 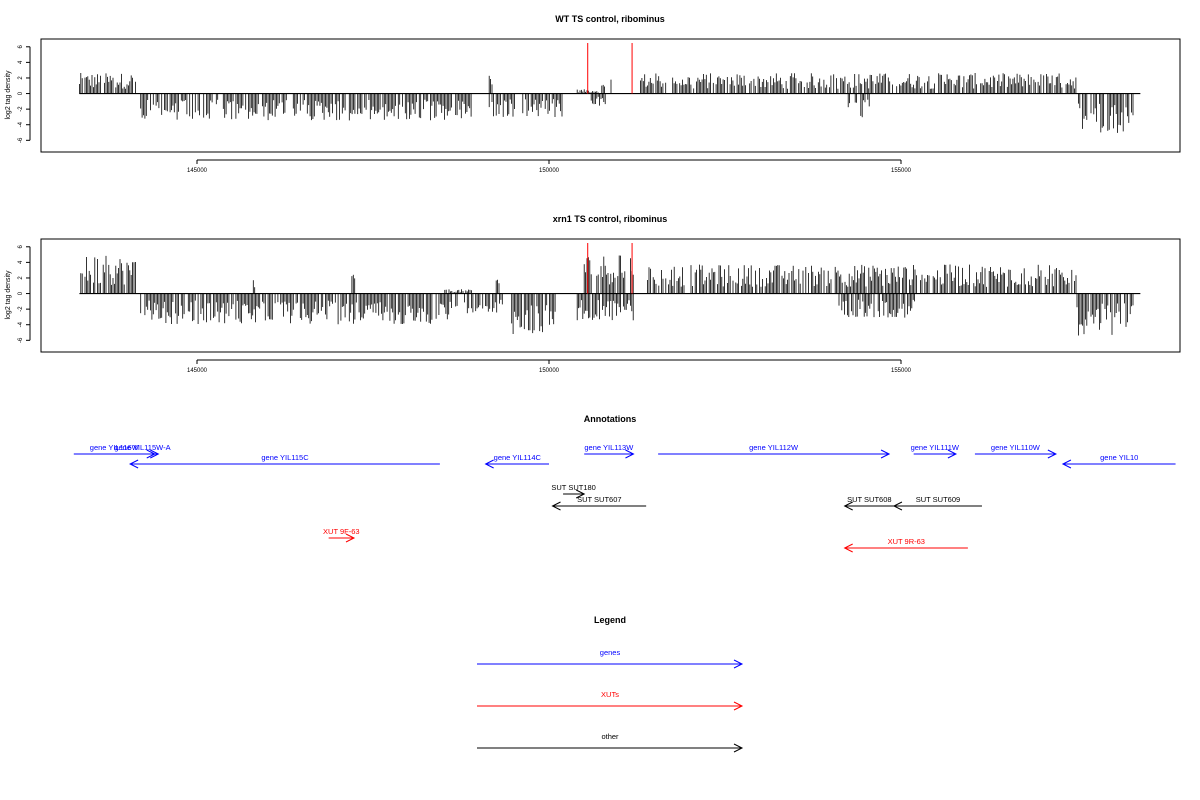 What do you see at coordinates (610, 19) in the screenshot?
I see `panel-title: WT TS control, ribominus` at bounding box center [610, 19].